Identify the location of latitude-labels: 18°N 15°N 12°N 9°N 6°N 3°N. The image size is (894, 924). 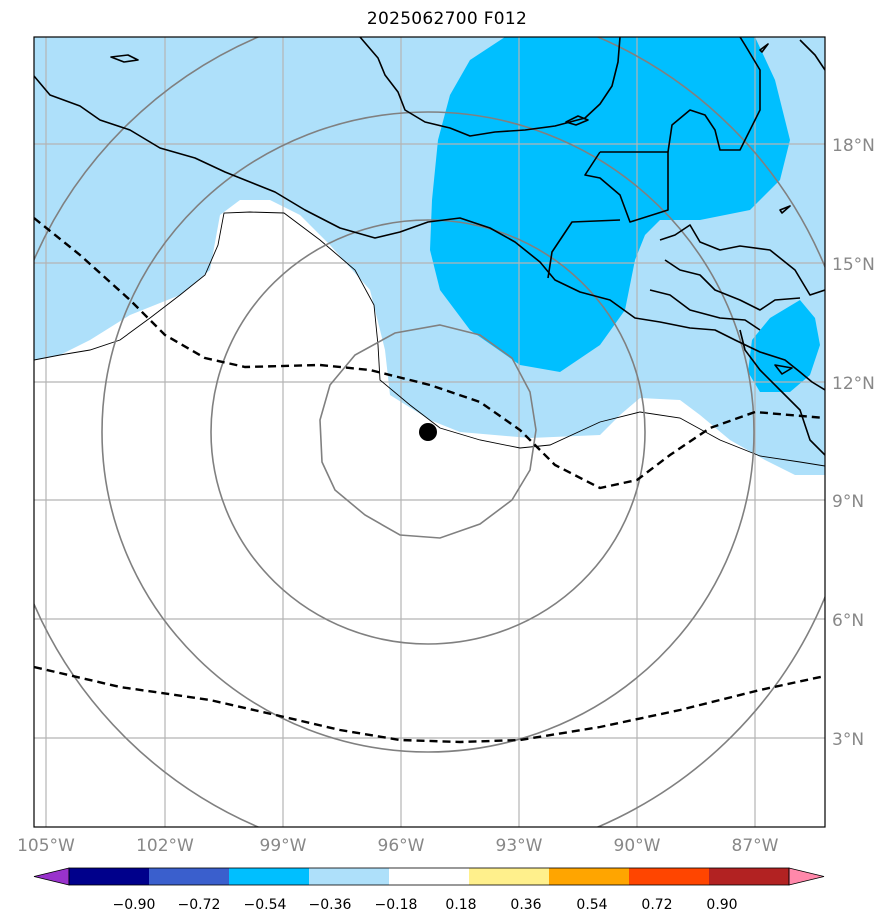
(853, 443).